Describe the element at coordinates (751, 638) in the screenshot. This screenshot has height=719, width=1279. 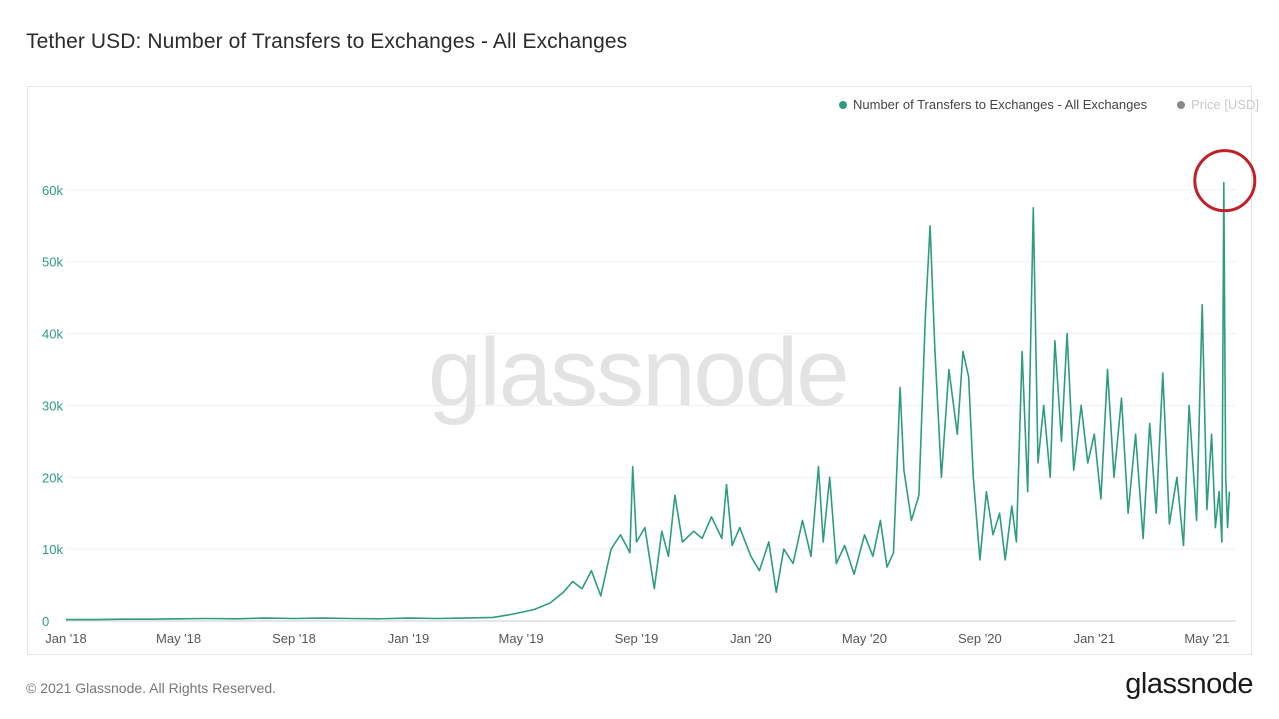
I see `x-tick-label: Jan '20` at that location.